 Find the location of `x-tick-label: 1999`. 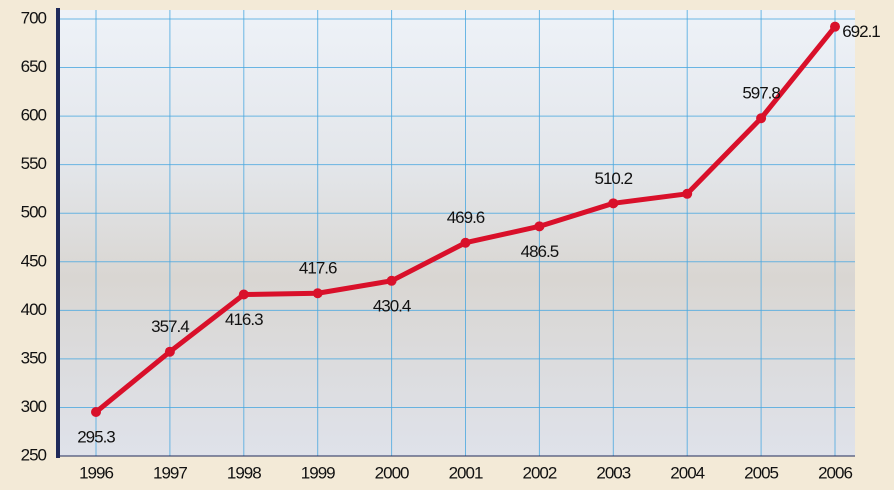

x-tick-label: 1999 is located at coordinates (318, 472).